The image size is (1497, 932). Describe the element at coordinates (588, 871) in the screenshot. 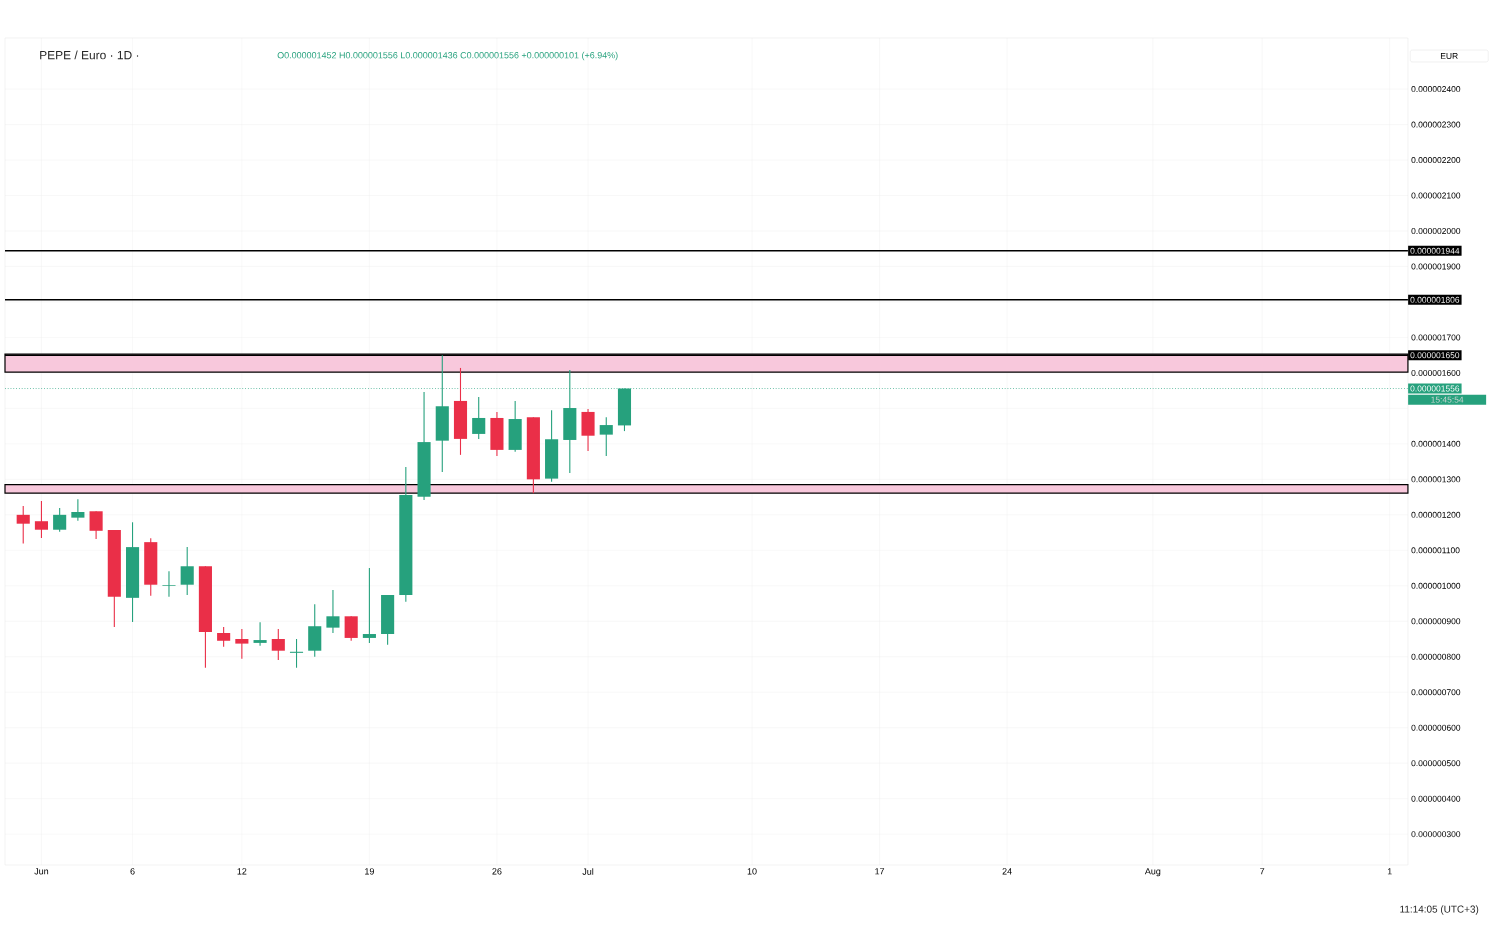

I see `x-tick-label: Jul` at that location.